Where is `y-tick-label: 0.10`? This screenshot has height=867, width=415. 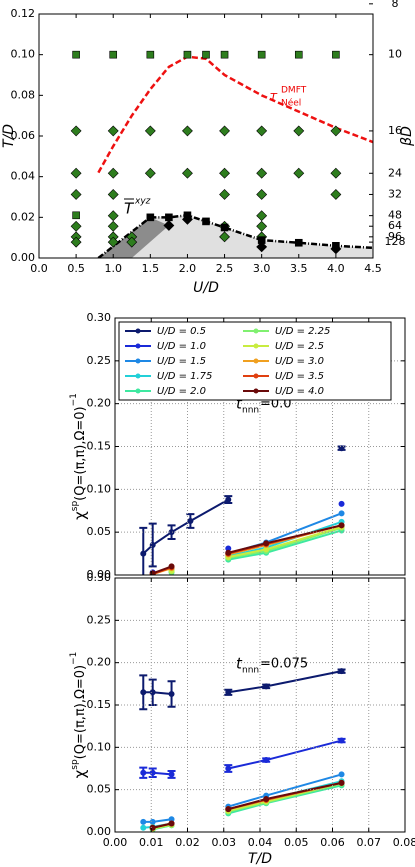
y-tick-label: 0.10 is located at coordinates (99, 746).